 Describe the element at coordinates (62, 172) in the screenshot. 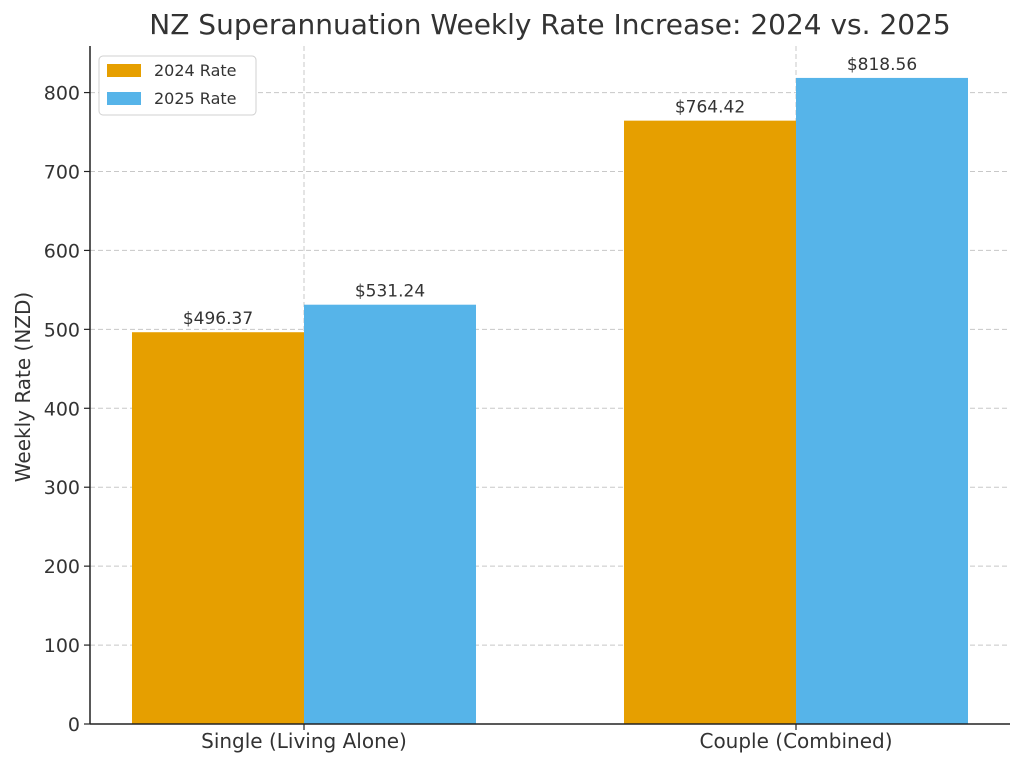

I see `y-tick-label: 700` at that location.